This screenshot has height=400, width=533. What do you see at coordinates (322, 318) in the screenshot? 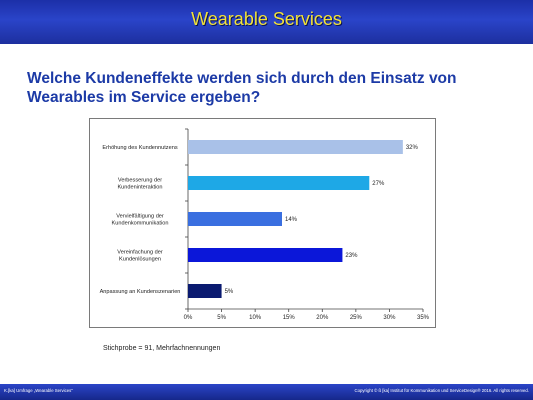
I see `x-tick-label: 20%` at bounding box center [322, 318].